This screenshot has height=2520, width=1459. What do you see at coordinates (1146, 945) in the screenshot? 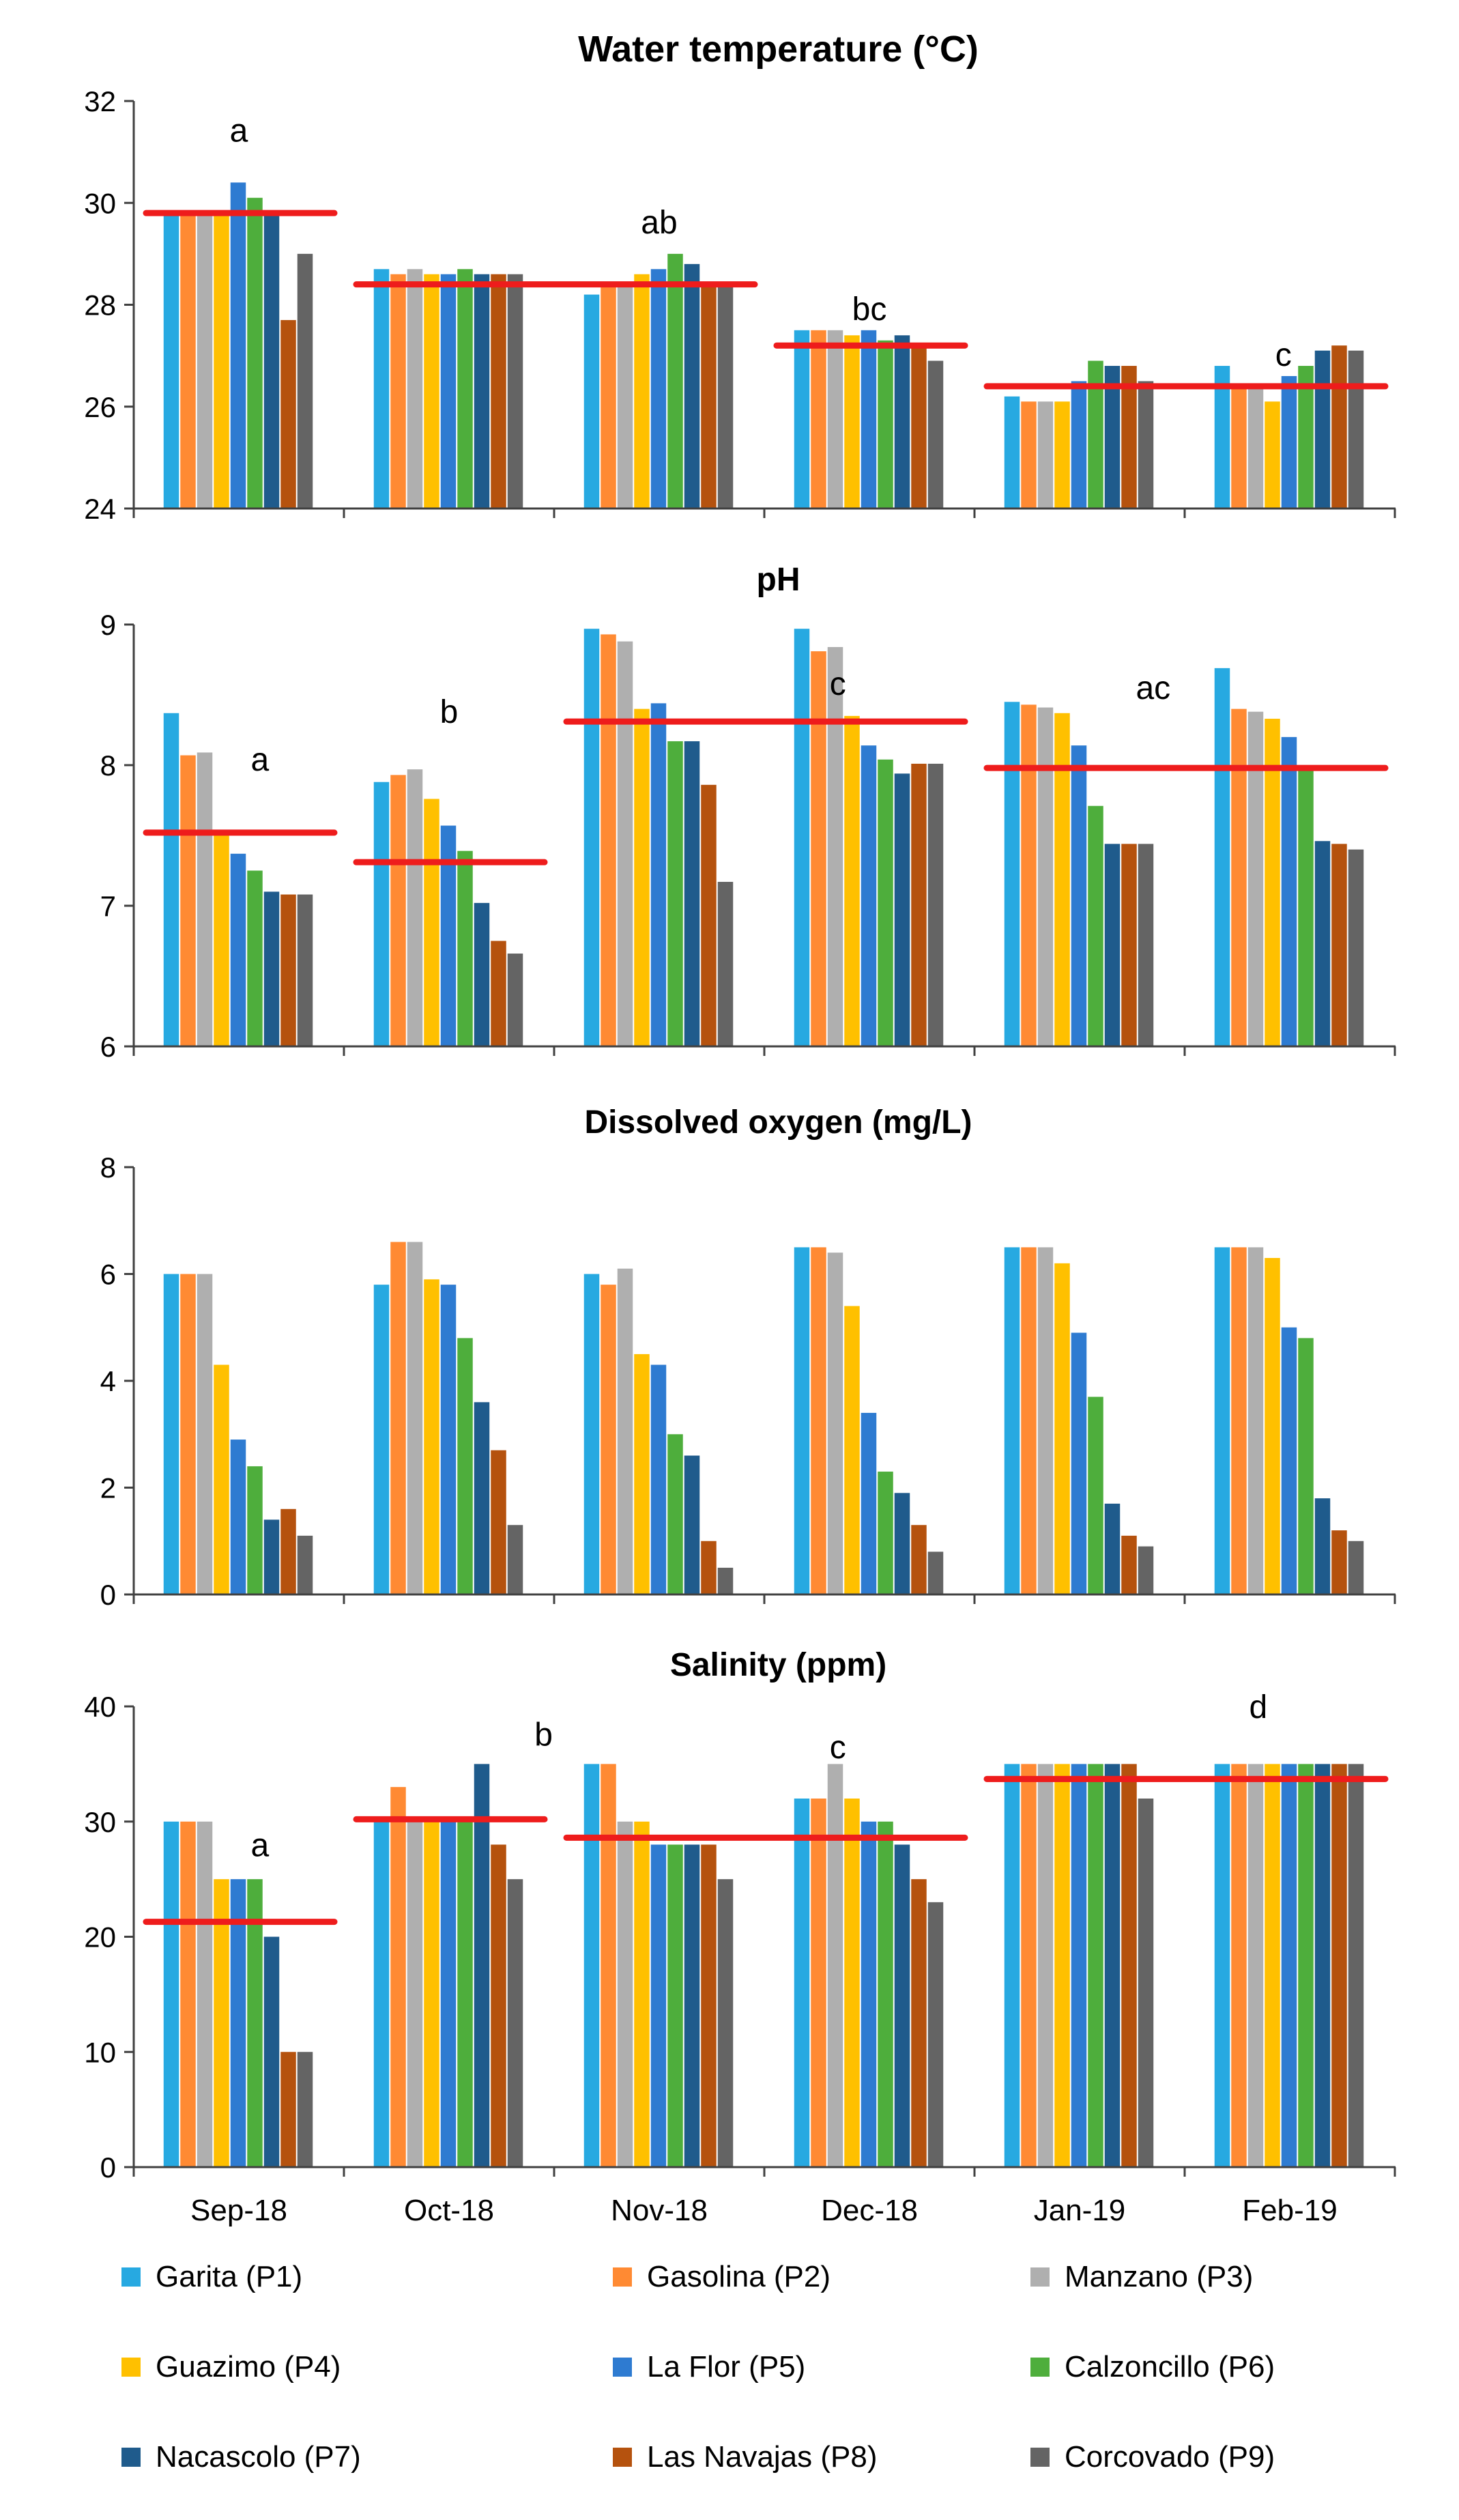
I see `bar-ph-jan-19-corcovado-p9` at bounding box center [1146, 945].